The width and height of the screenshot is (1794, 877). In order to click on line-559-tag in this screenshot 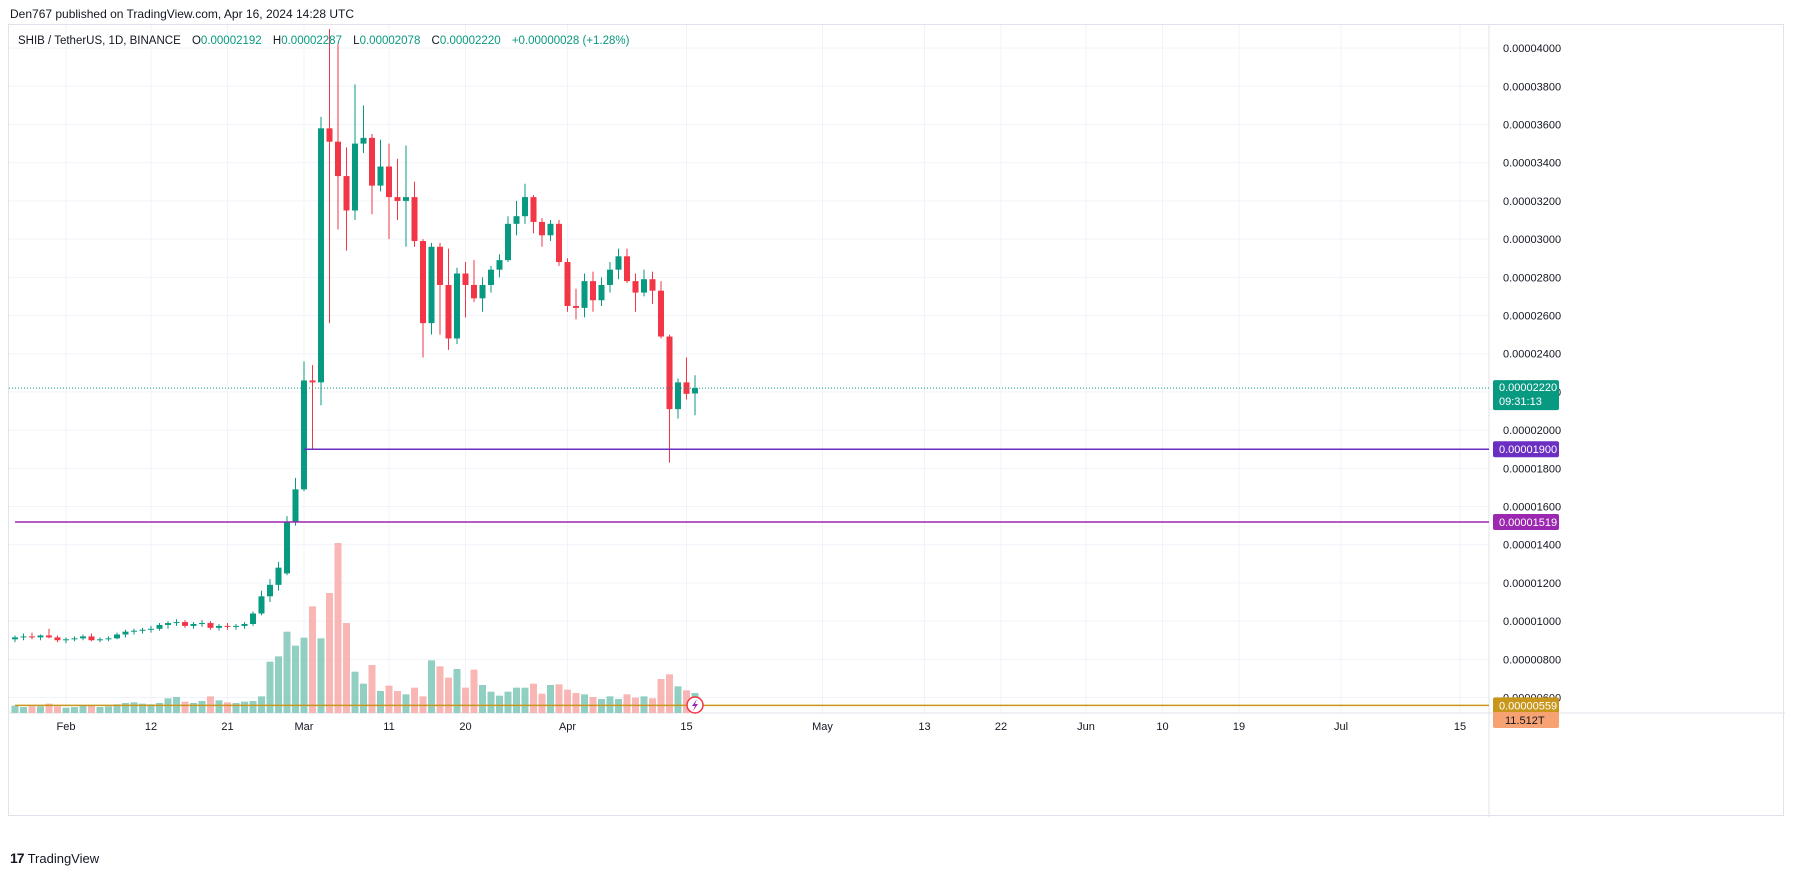, I will do `click(1526, 705)`.